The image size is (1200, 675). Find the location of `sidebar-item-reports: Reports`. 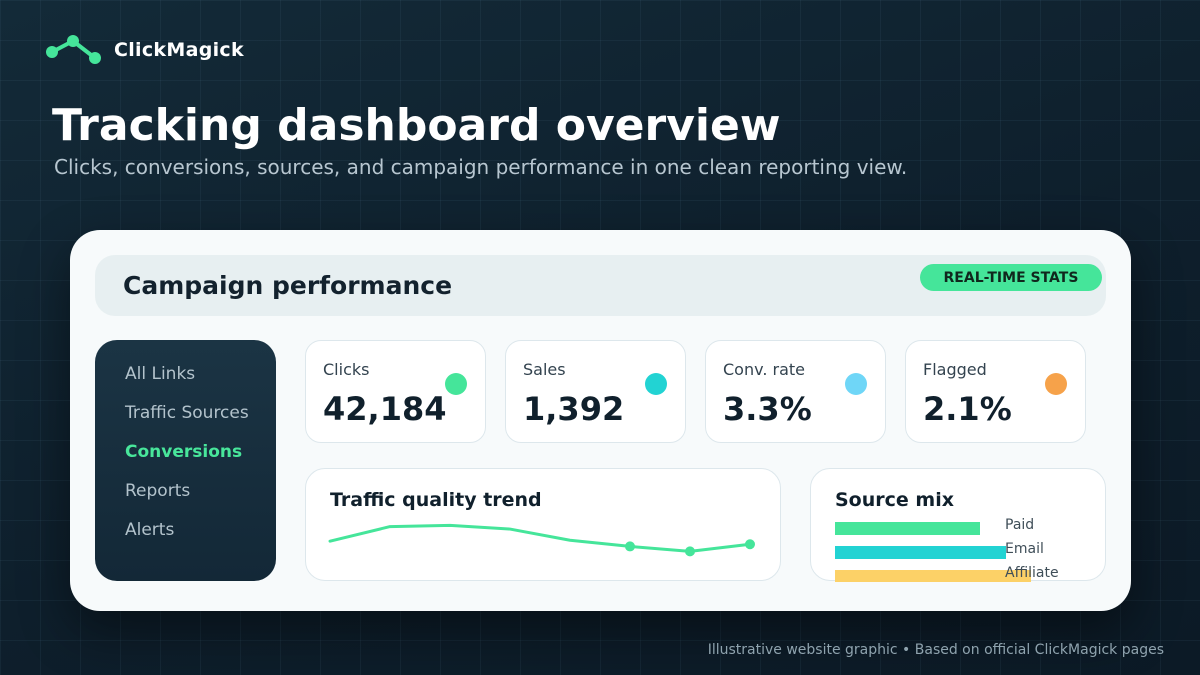

sidebar-item-reports: Reports is located at coordinates (158, 491).